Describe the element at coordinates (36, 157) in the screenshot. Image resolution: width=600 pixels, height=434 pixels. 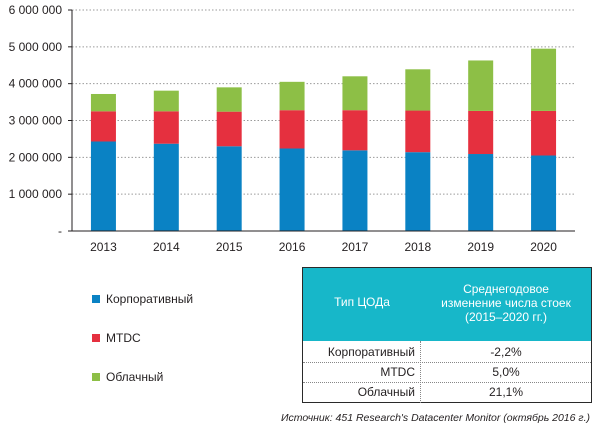
I see `y-tick-label: 2 000 000` at that location.